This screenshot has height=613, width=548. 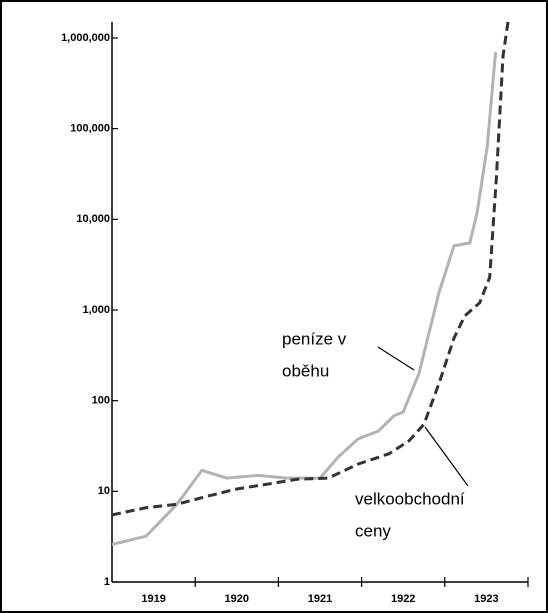 What do you see at coordinates (96, 310) in the screenshot?
I see `y-tick-label: 1,000` at bounding box center [96, 310].